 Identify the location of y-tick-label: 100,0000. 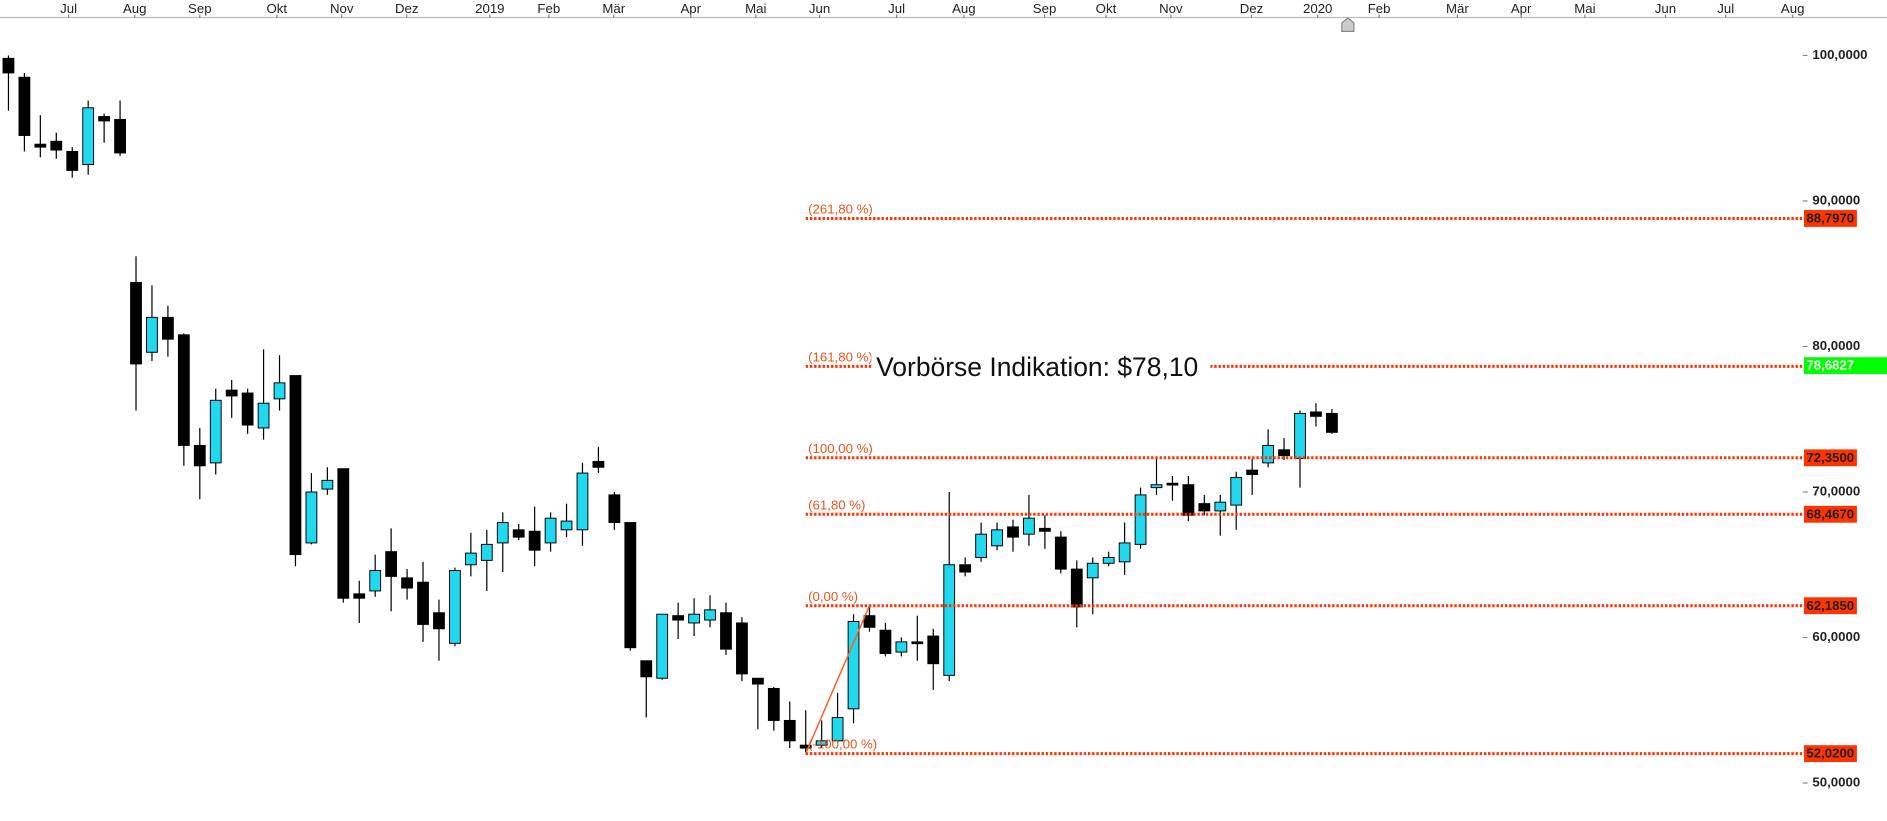
(1839, 54).